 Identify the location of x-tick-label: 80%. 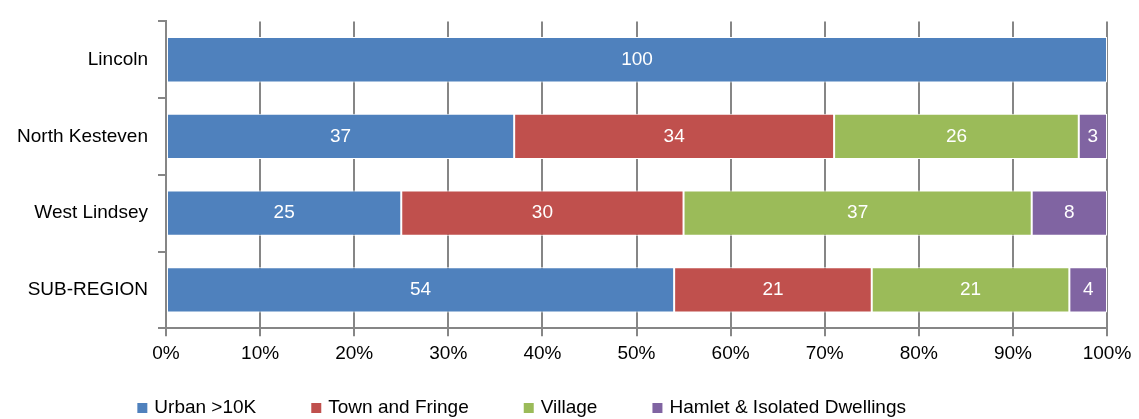
(918, 352).